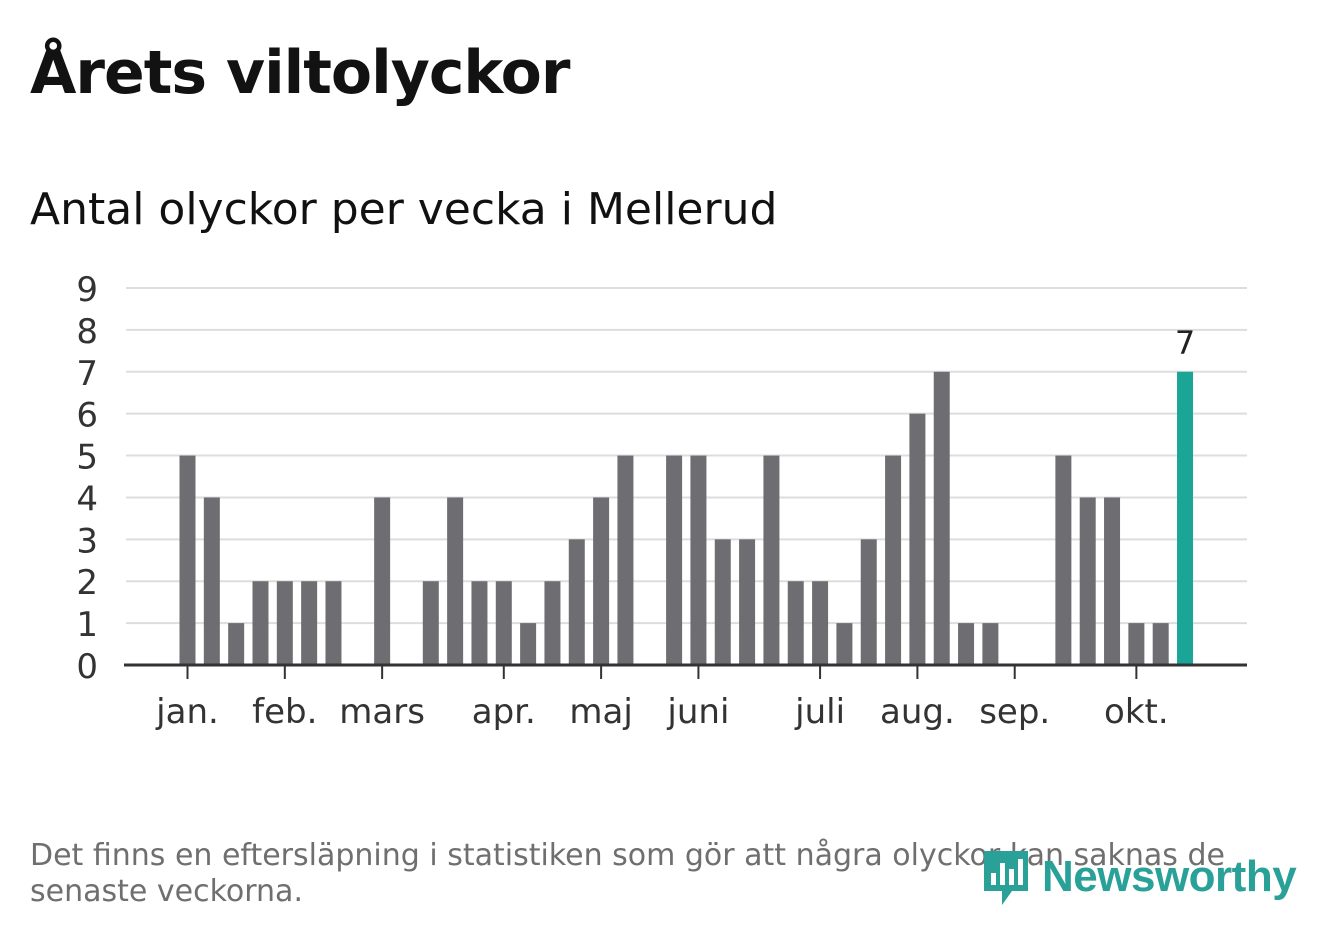  I want to click on newsworthy-logo: Newsworthy, so click(1138, 877).